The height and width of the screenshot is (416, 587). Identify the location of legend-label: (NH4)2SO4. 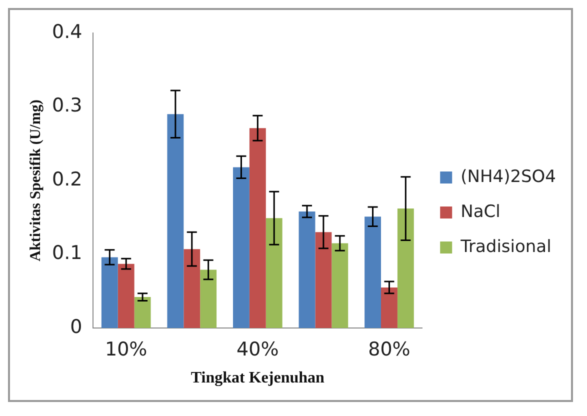
(508, 176).